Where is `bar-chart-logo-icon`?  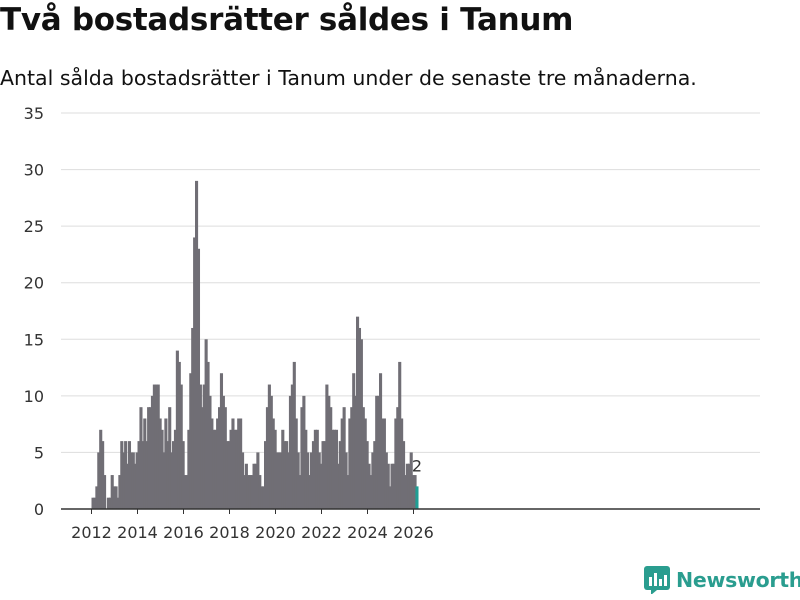
bar-chart-logo-icon is located at coordinates (657, 580).